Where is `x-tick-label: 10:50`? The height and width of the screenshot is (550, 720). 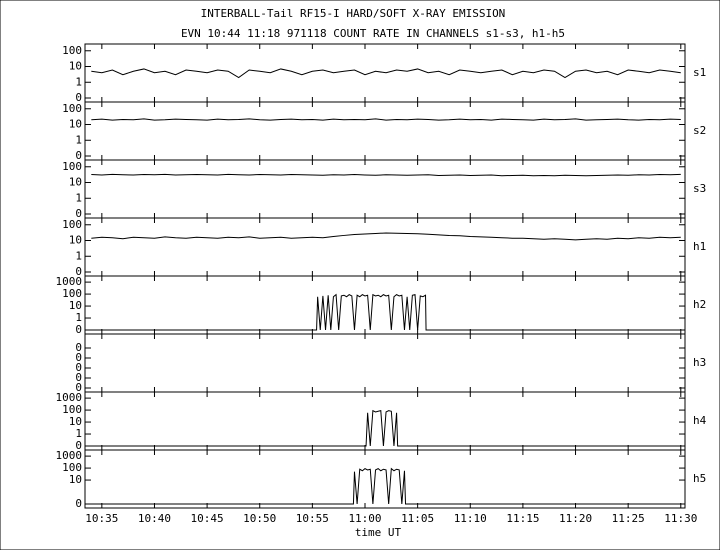 x-tick-label: 10:50 is located at coordinates (259, 518).